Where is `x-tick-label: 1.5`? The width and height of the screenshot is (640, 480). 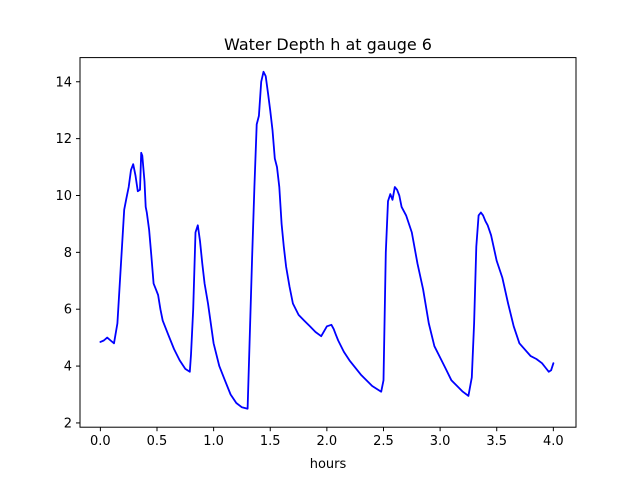 x-tick-label: 1.5 is located at coordinates (270, 441).